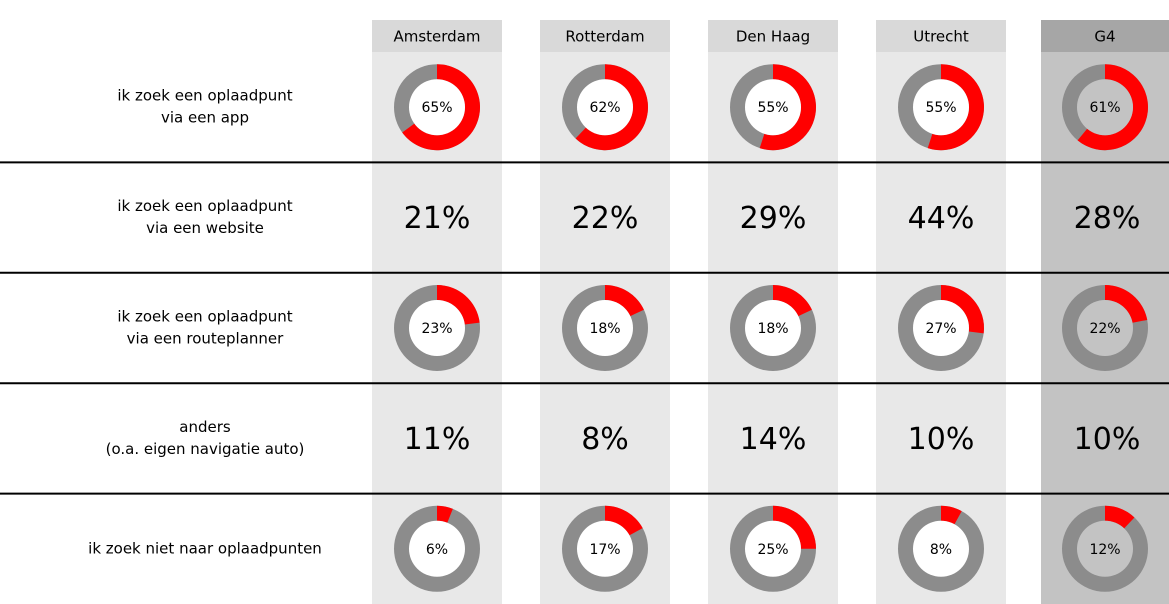  Describe the element at coordinates (437, 218) in the screenshot. I see `value-text: 21%` at that location.